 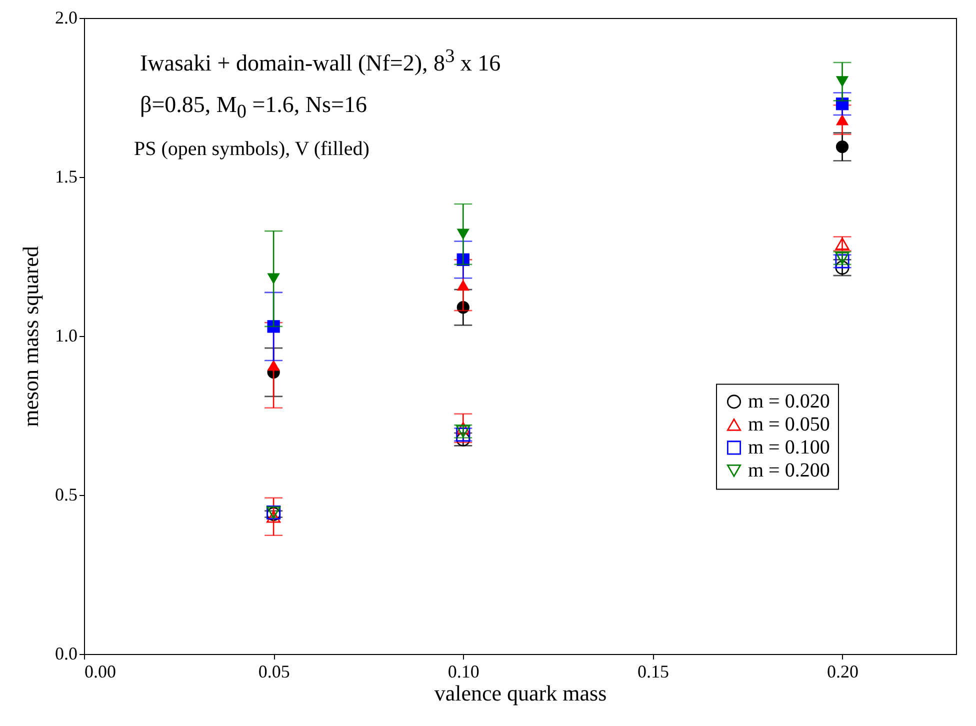 What do you see at coordinates (30, 336) in the screenshot?
I see `y-axis-title: meson mass squared` at bounding box center [30, 336].